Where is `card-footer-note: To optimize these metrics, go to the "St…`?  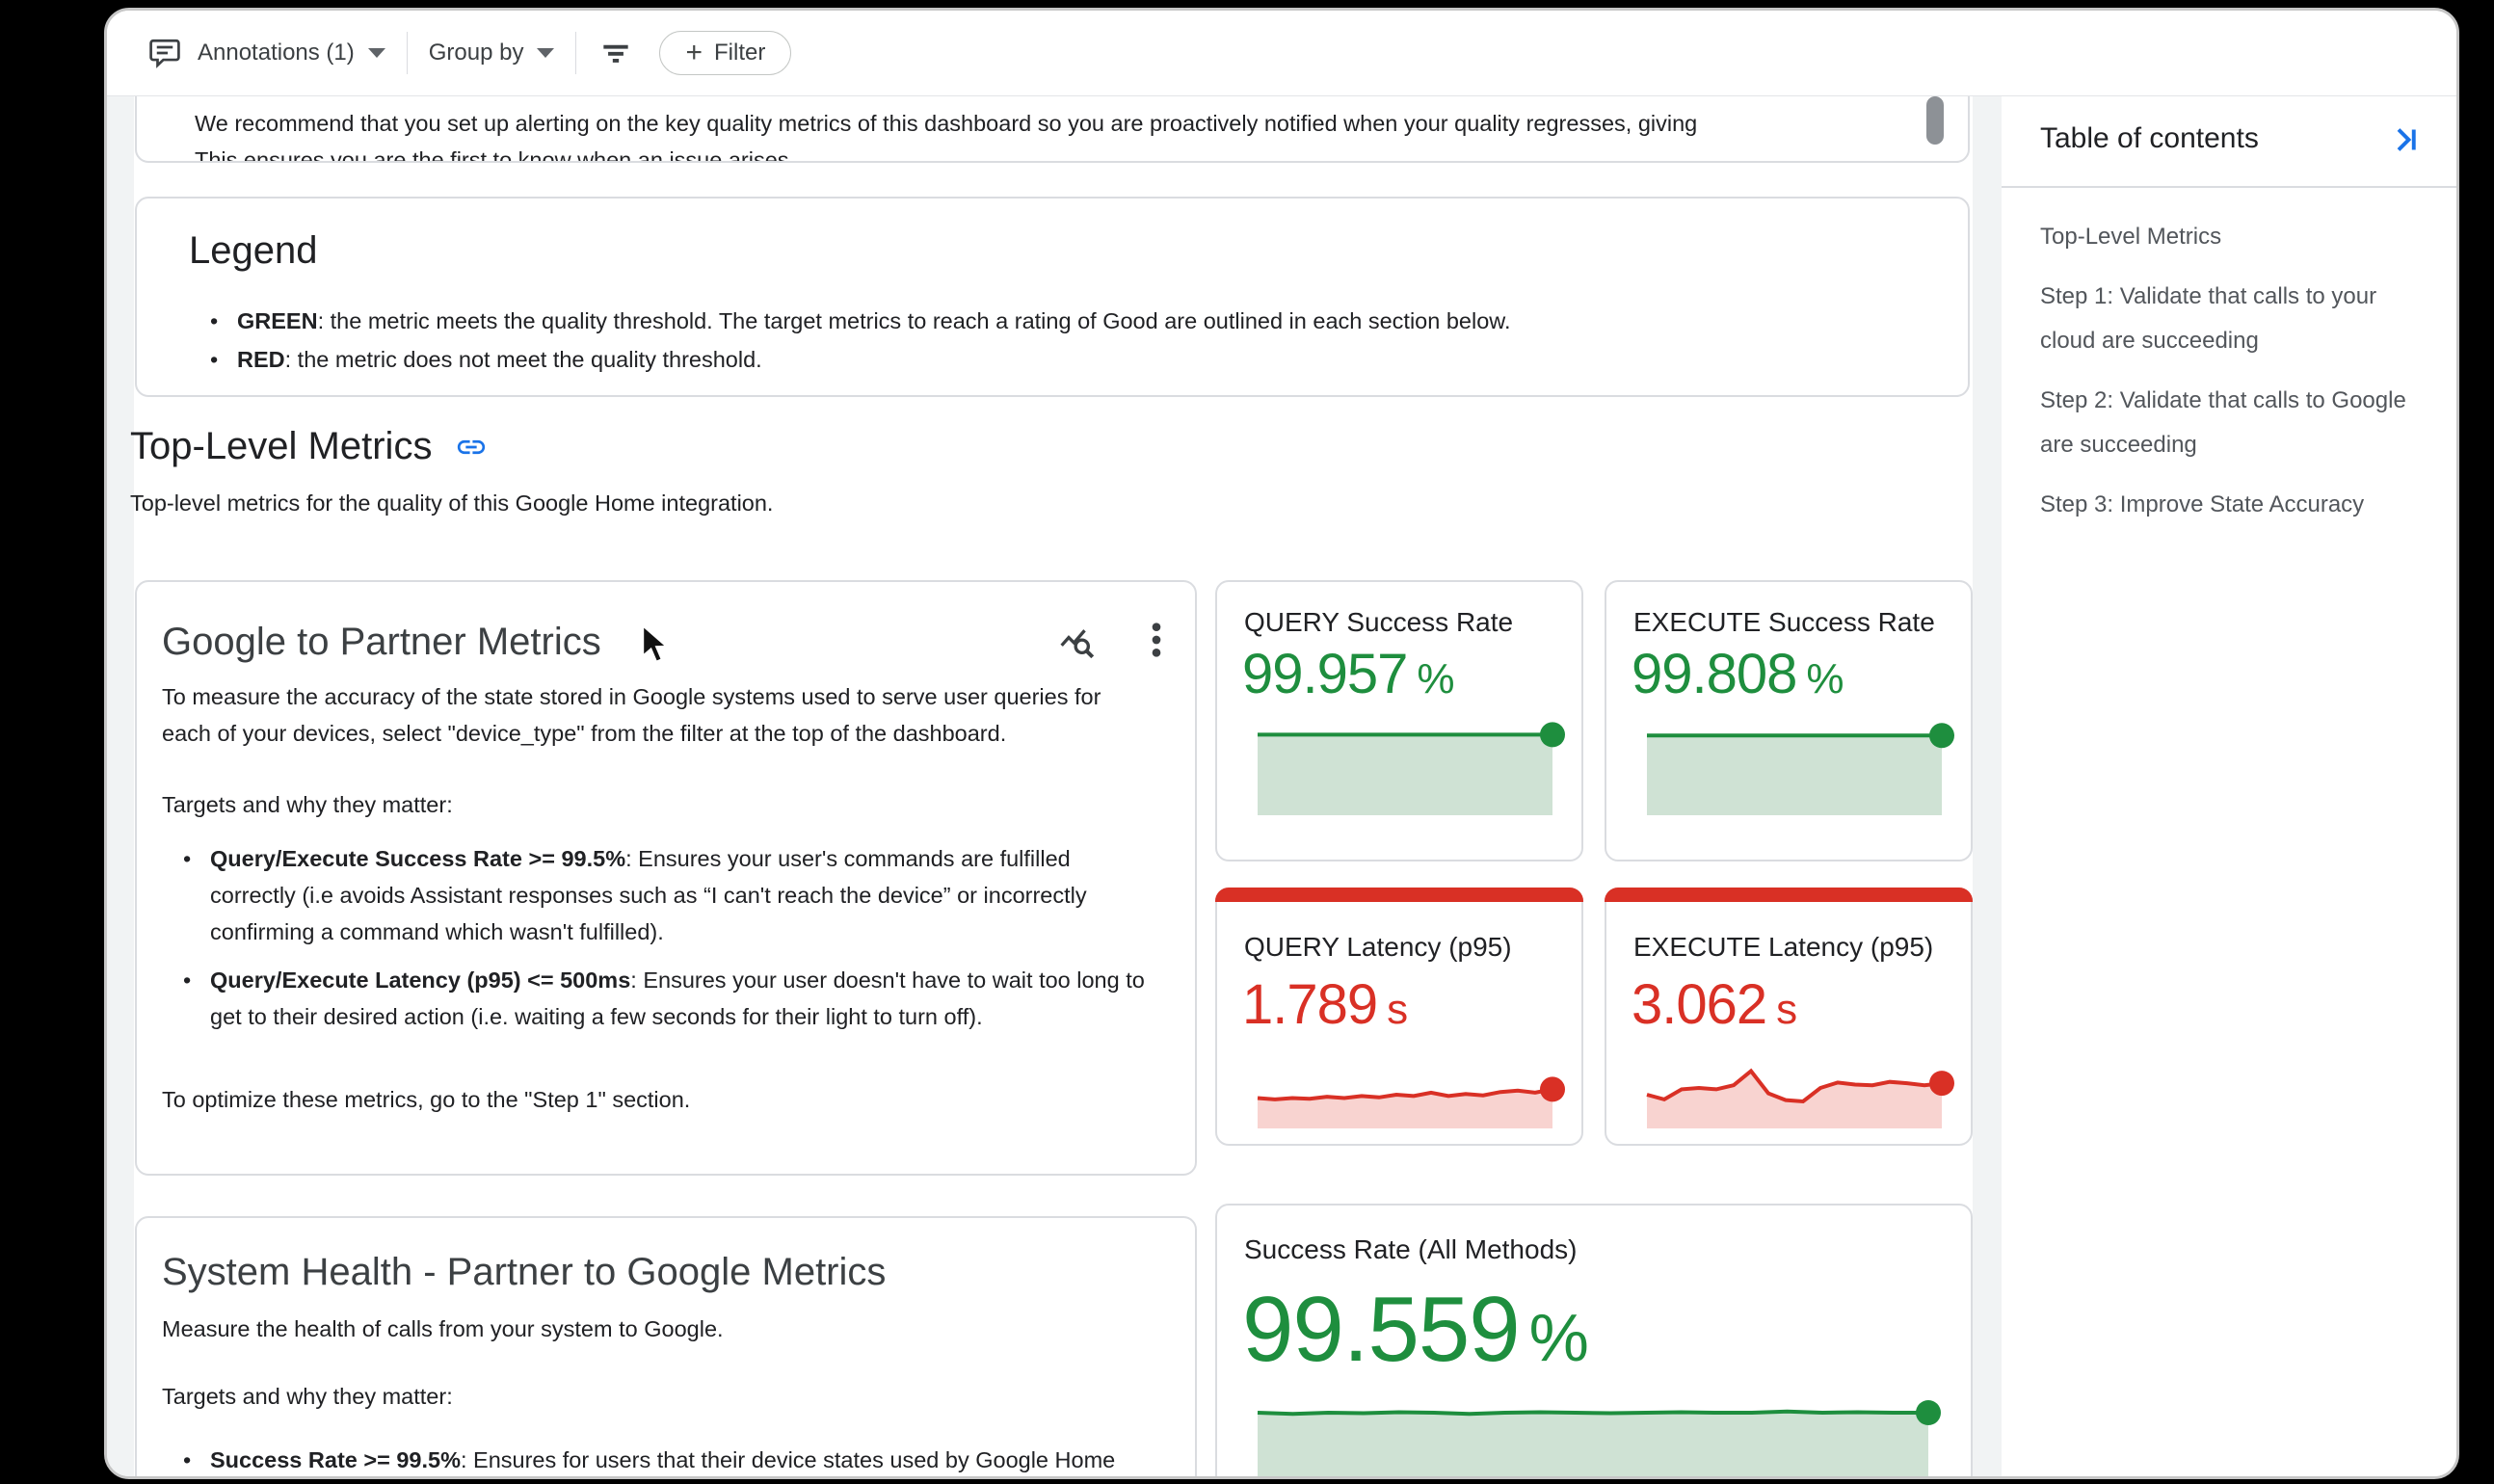 card-footer-note: To optimize these metrics, go to the "St… is located at coordinates (426, 1099).